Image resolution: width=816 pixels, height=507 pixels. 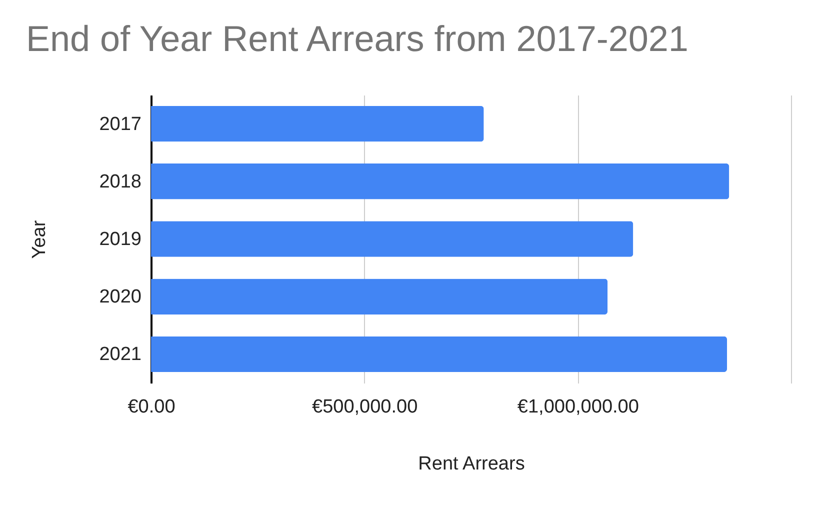 I want to click on x-tick-label: €0.00, so click(x=152, y=407).